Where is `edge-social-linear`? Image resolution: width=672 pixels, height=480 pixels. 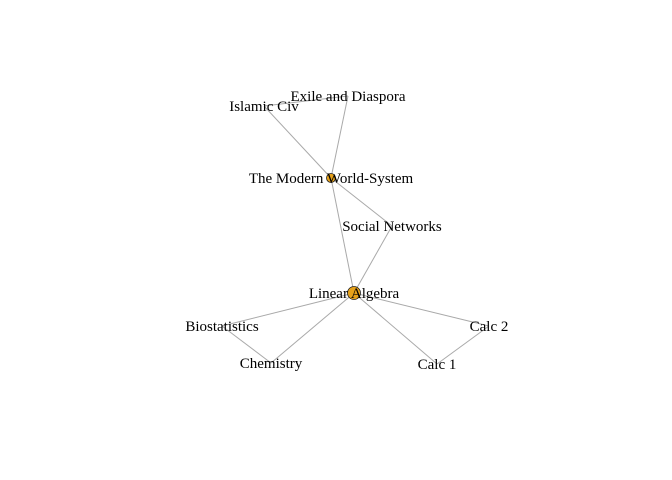
edge-social-linear is located at coordinates (373, 259).